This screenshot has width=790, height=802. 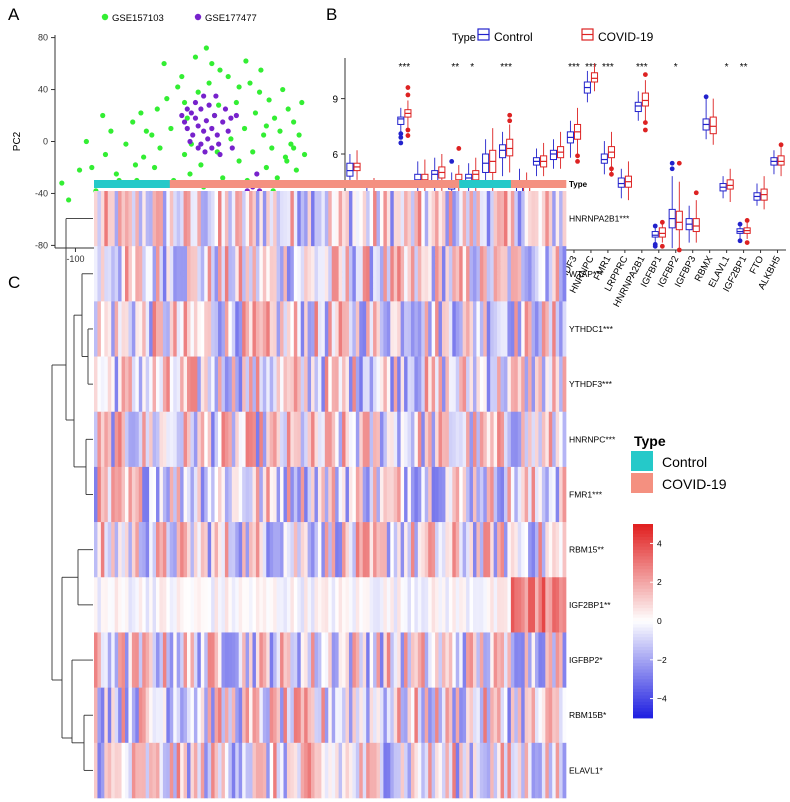 What do you see at coordinates (132, 184) in the screenshot?
I see `annotation-control` at bounding box center [132, 184].